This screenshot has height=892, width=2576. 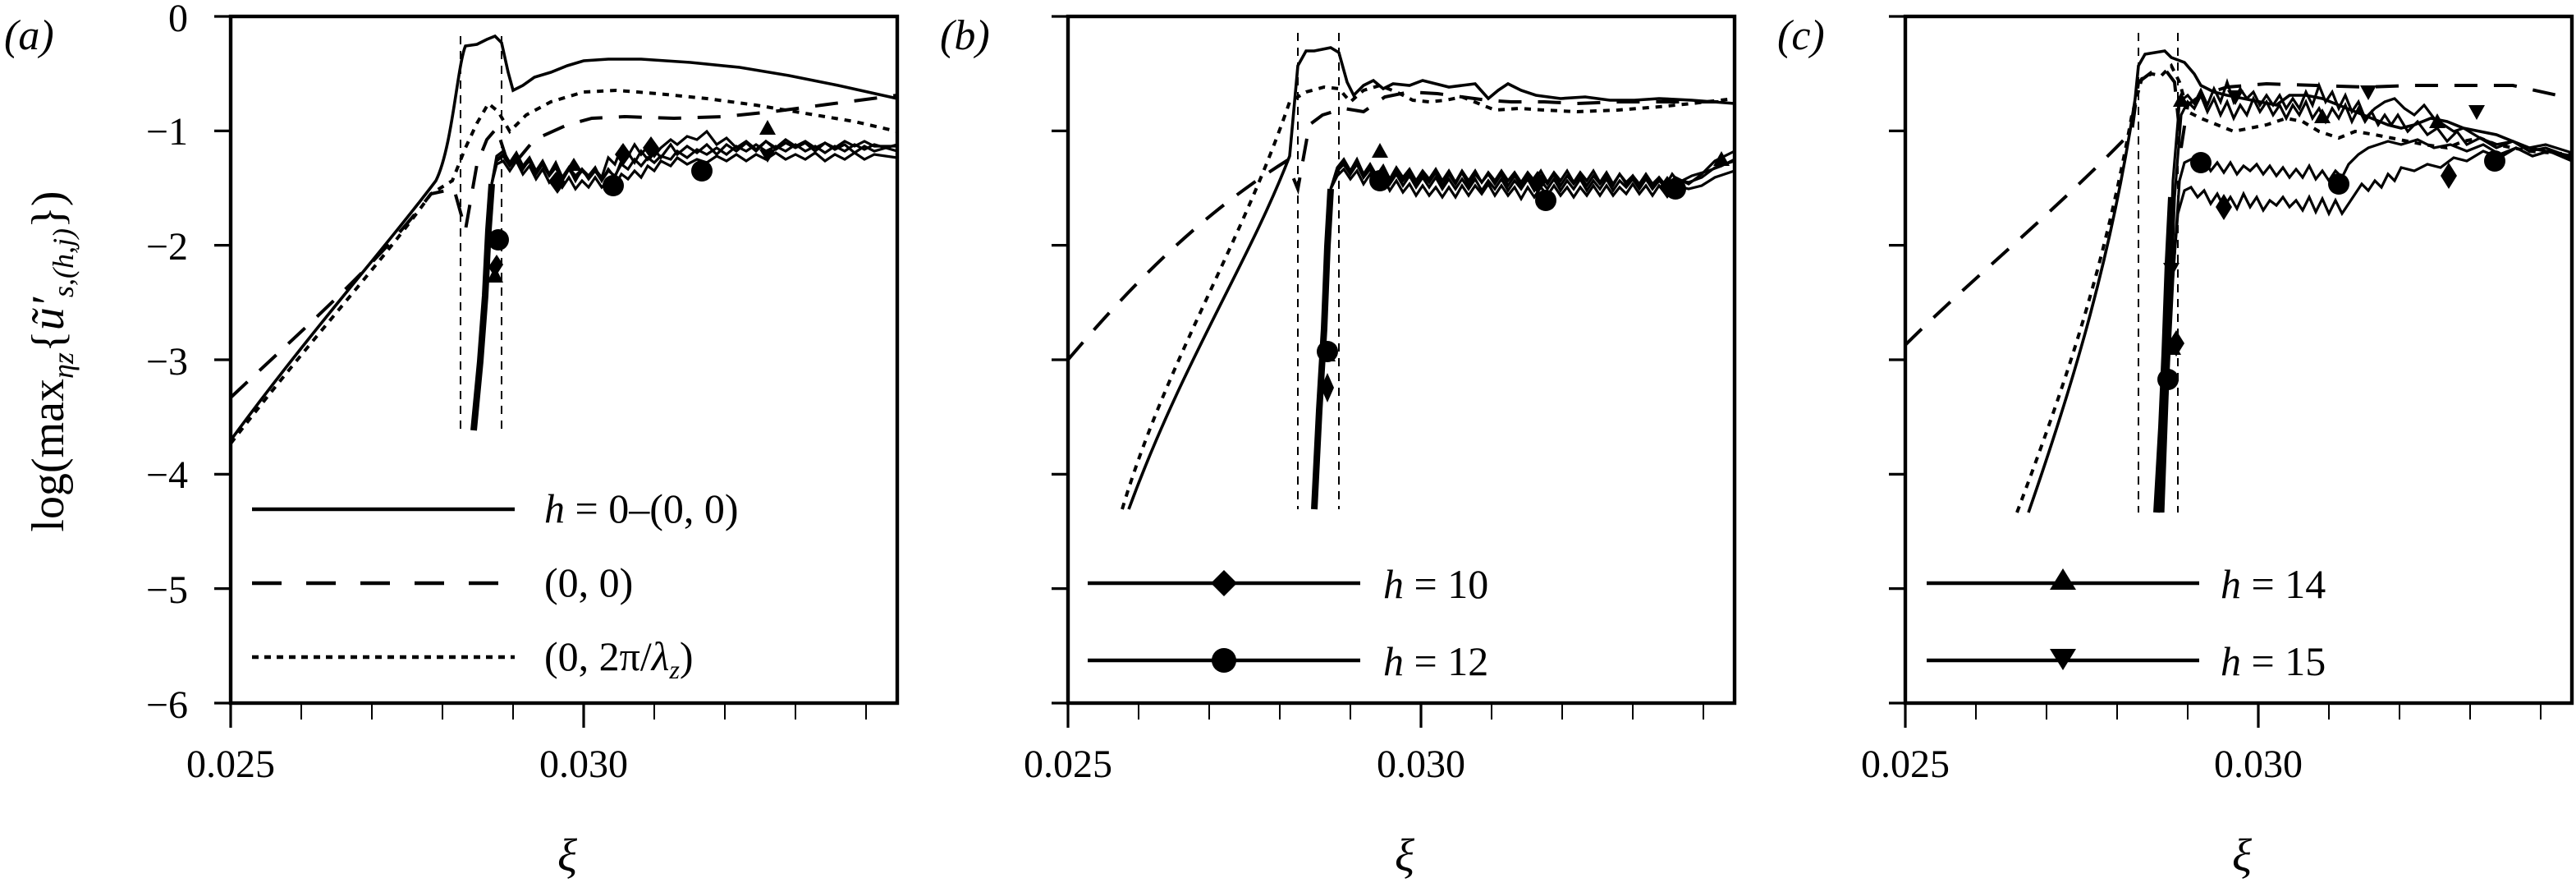 I want to click on x-axis-a: 0.025 0.030 ξ, so click(x=526, y=792).